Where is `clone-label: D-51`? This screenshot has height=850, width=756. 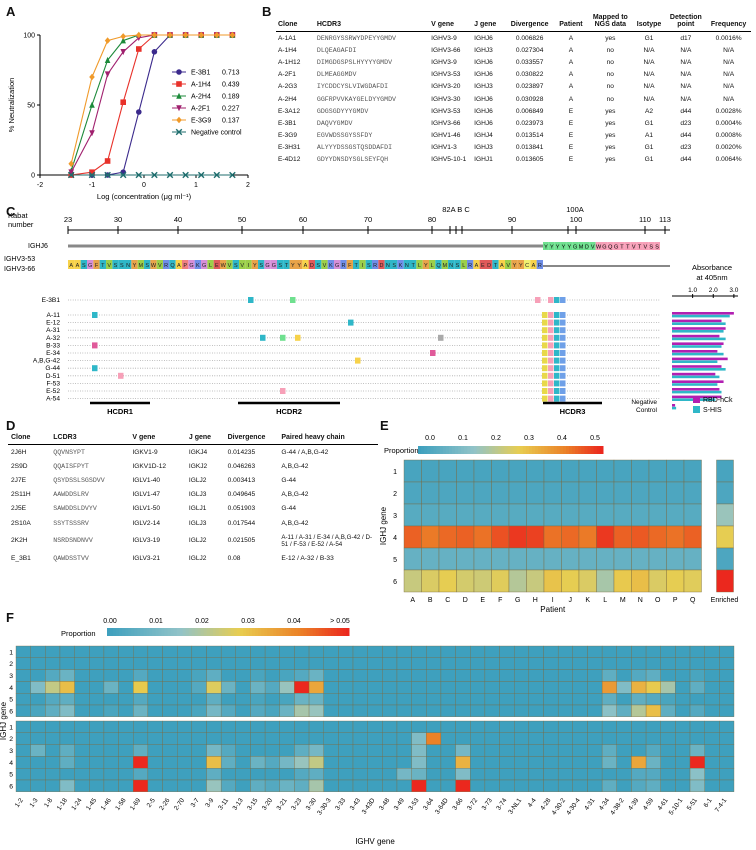 clone-label: D-51 is located at coordinates (53, 376).